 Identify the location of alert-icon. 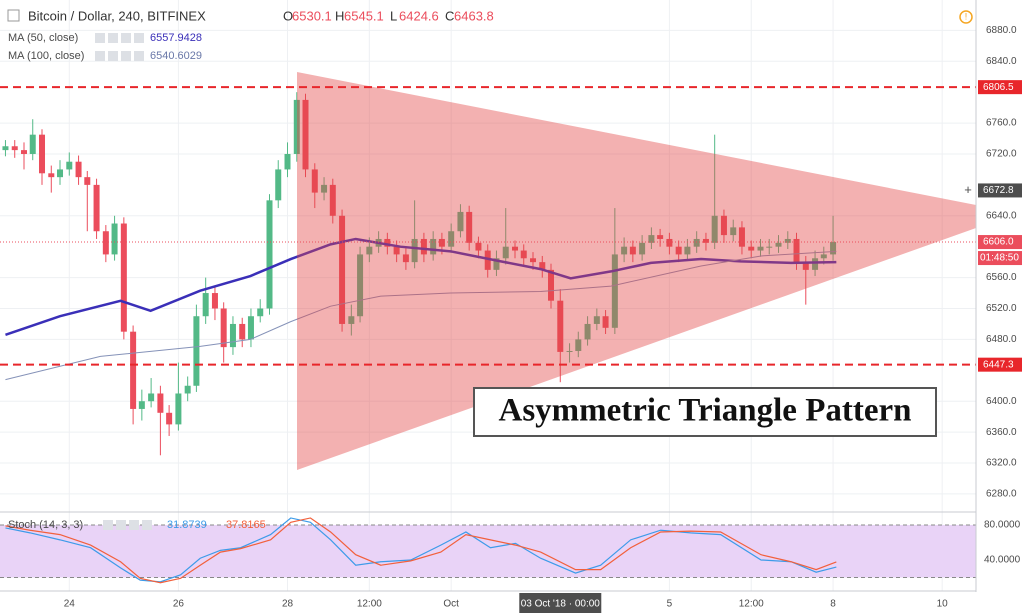
(966, 17).